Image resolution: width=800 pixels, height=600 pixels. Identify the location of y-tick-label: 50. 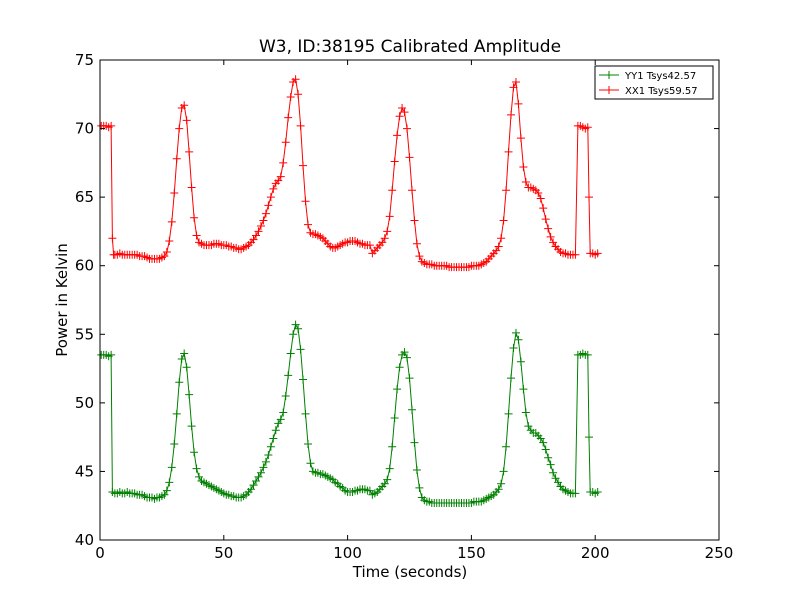
(84, 403).